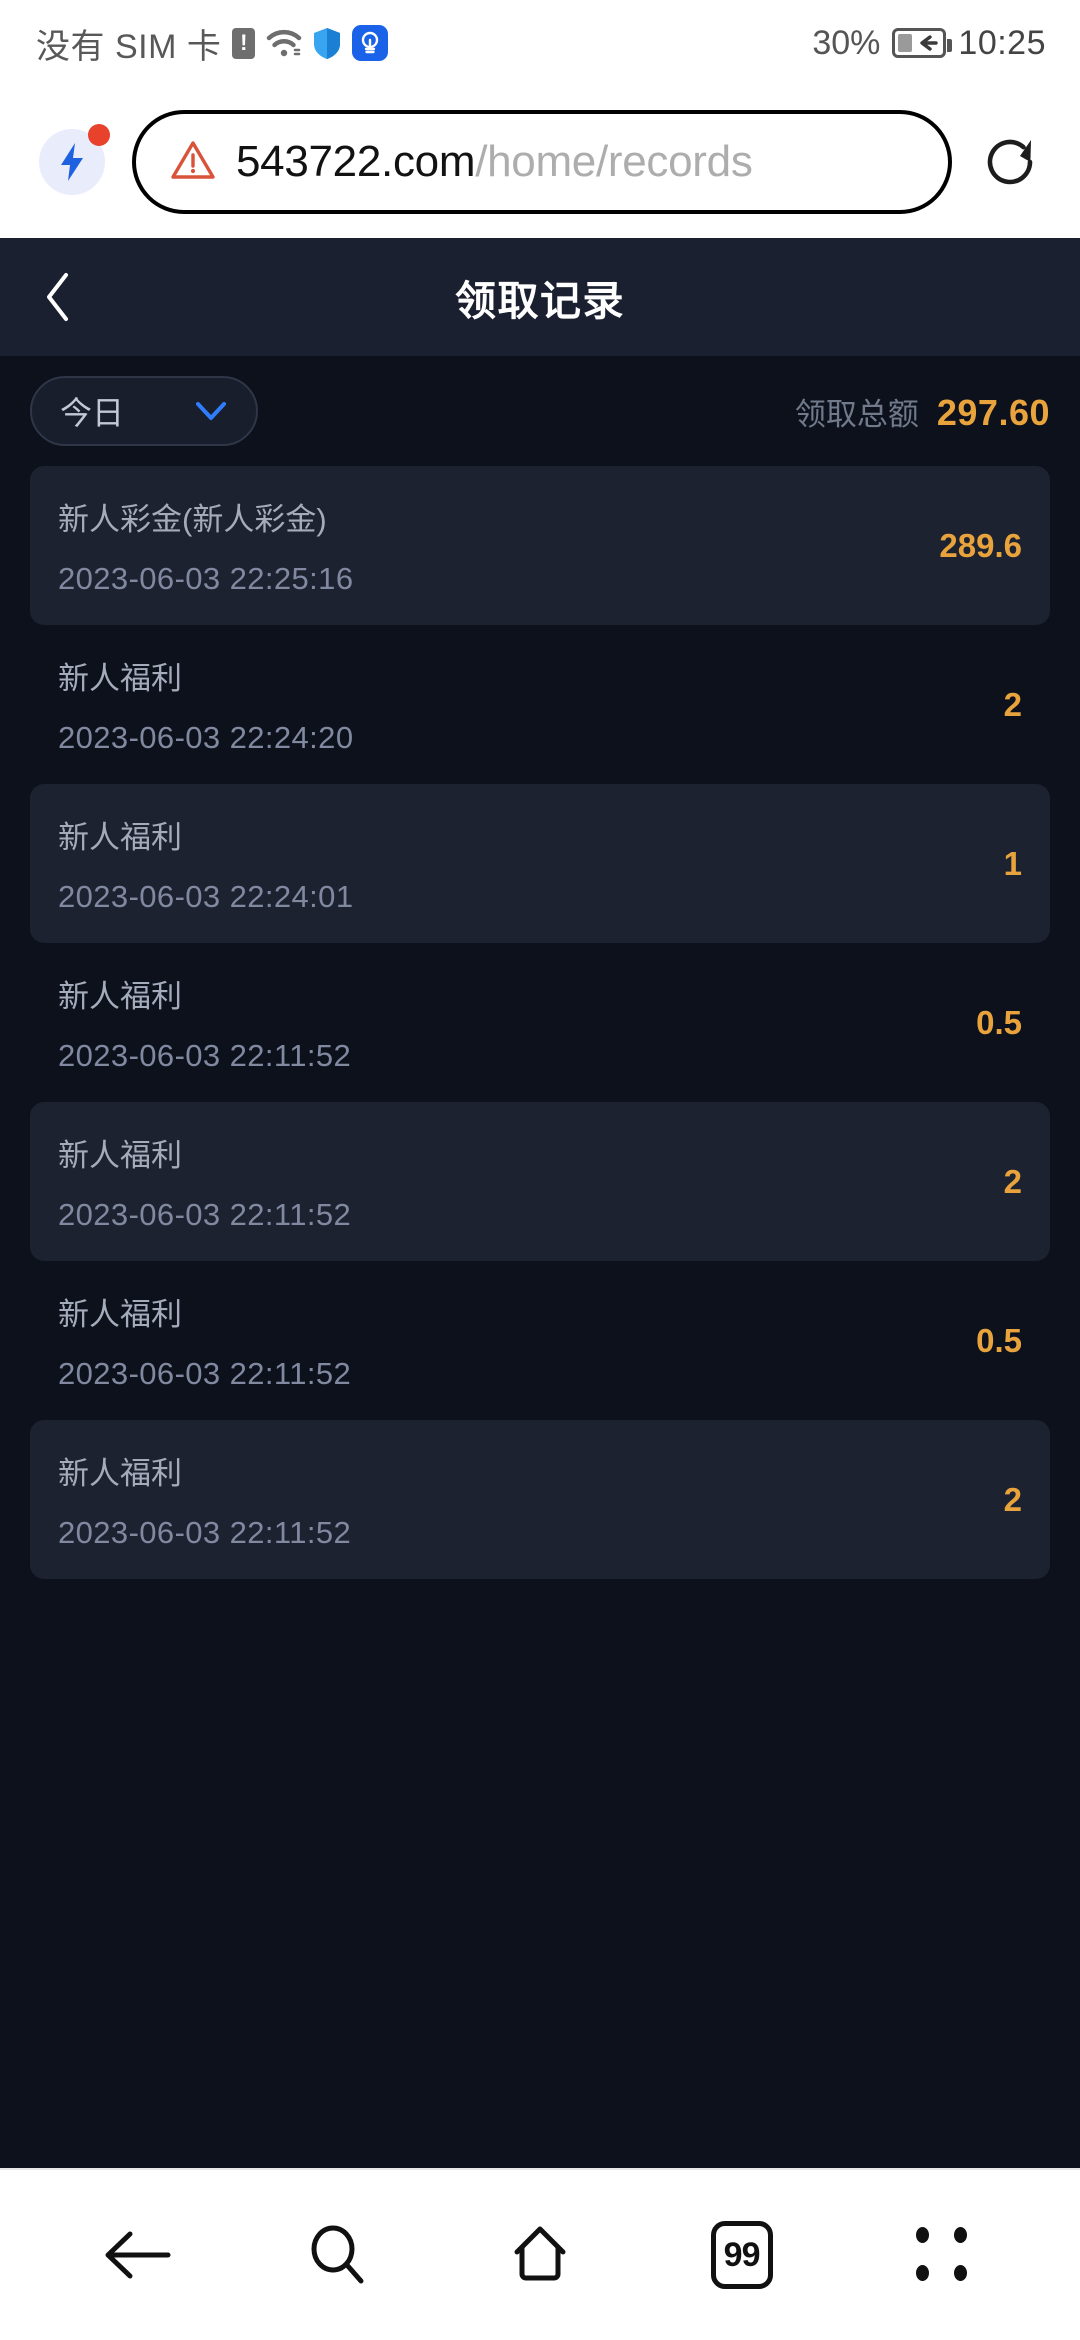 This screenshot has height=2340, width=1080. I want to click on wifi-icon, so click(284, 43).